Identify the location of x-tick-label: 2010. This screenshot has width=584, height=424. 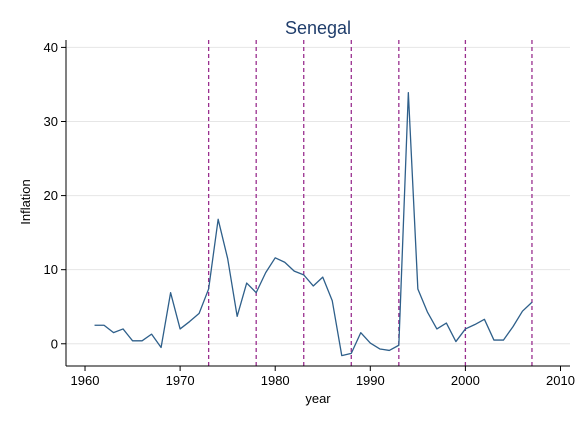
(560, 380).